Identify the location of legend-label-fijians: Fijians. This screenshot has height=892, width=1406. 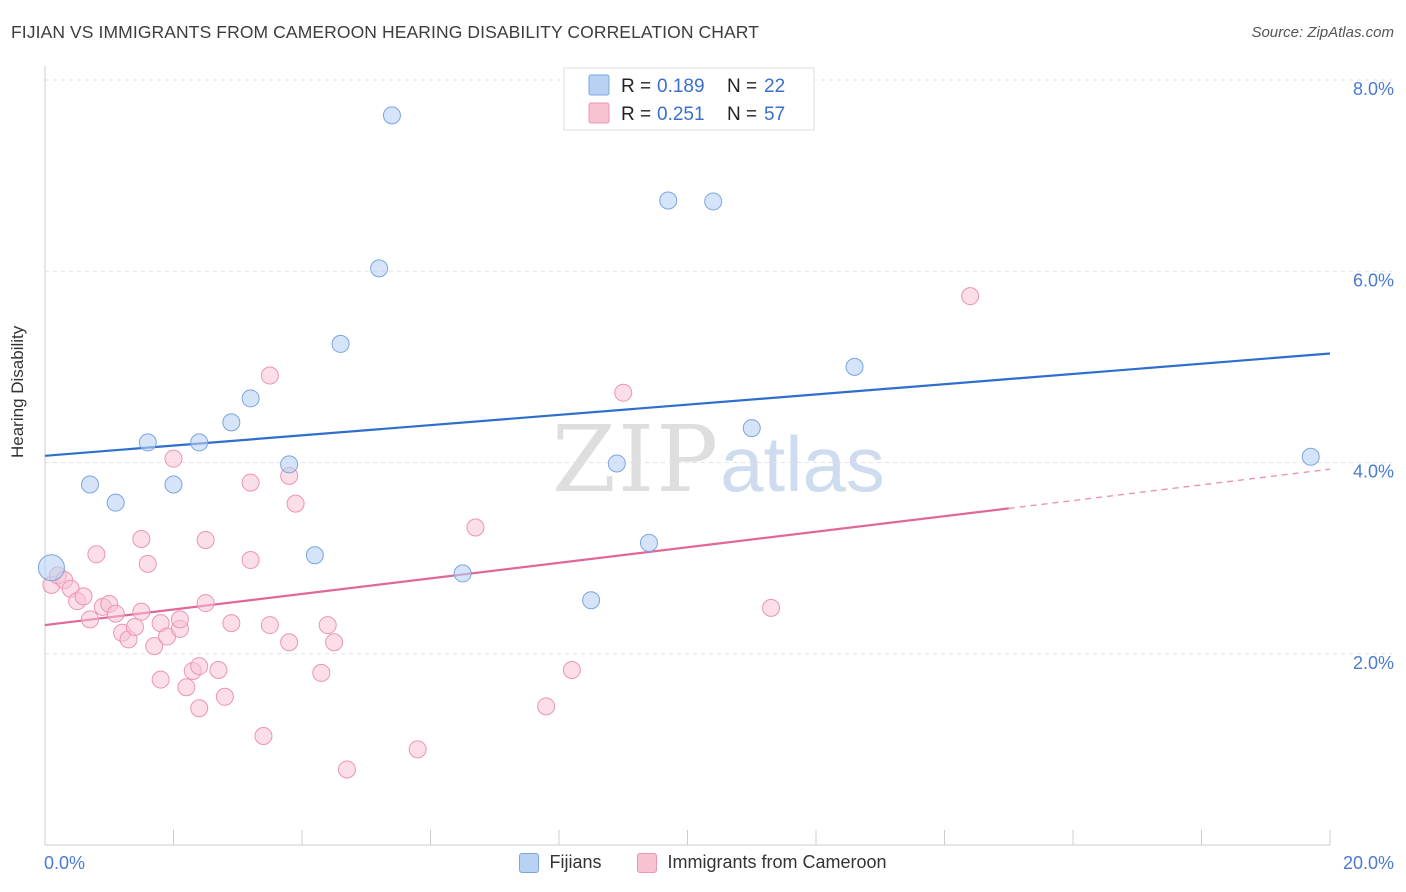
(575, 862).